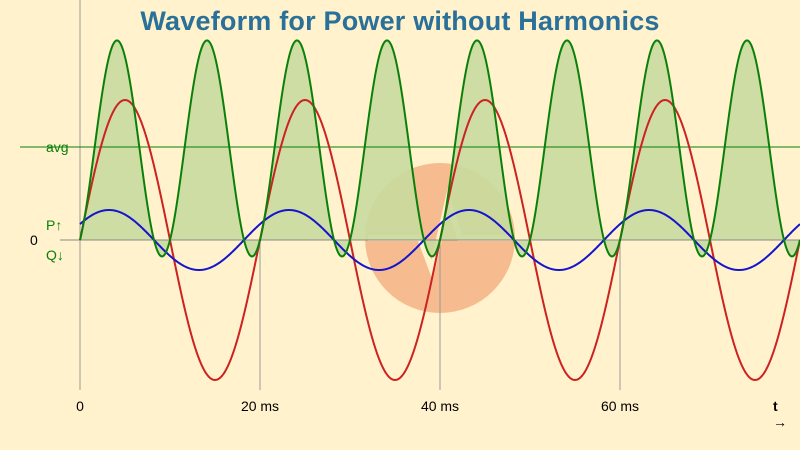 The image size is (800, 450). I want to click on zero-label: 0, so click(34, 240).